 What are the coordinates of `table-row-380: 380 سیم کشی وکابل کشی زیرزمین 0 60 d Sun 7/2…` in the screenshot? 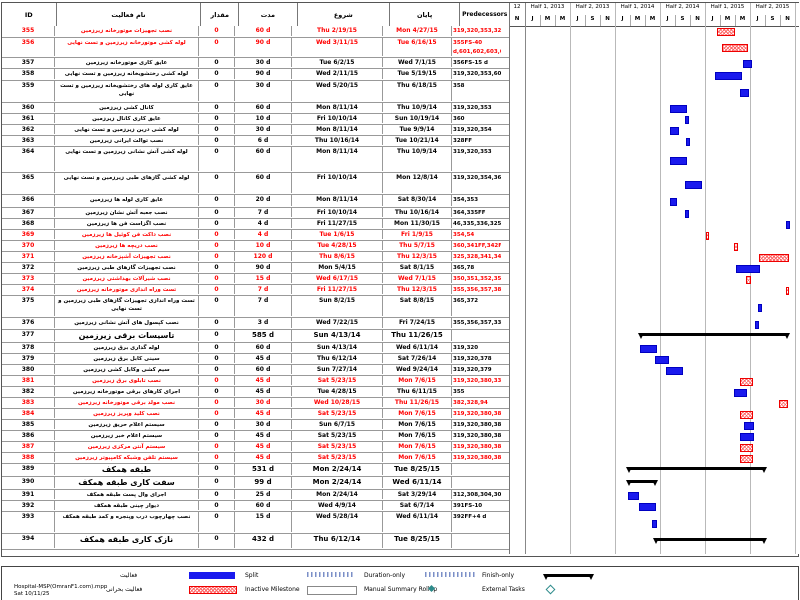 It's located at (255, 370).